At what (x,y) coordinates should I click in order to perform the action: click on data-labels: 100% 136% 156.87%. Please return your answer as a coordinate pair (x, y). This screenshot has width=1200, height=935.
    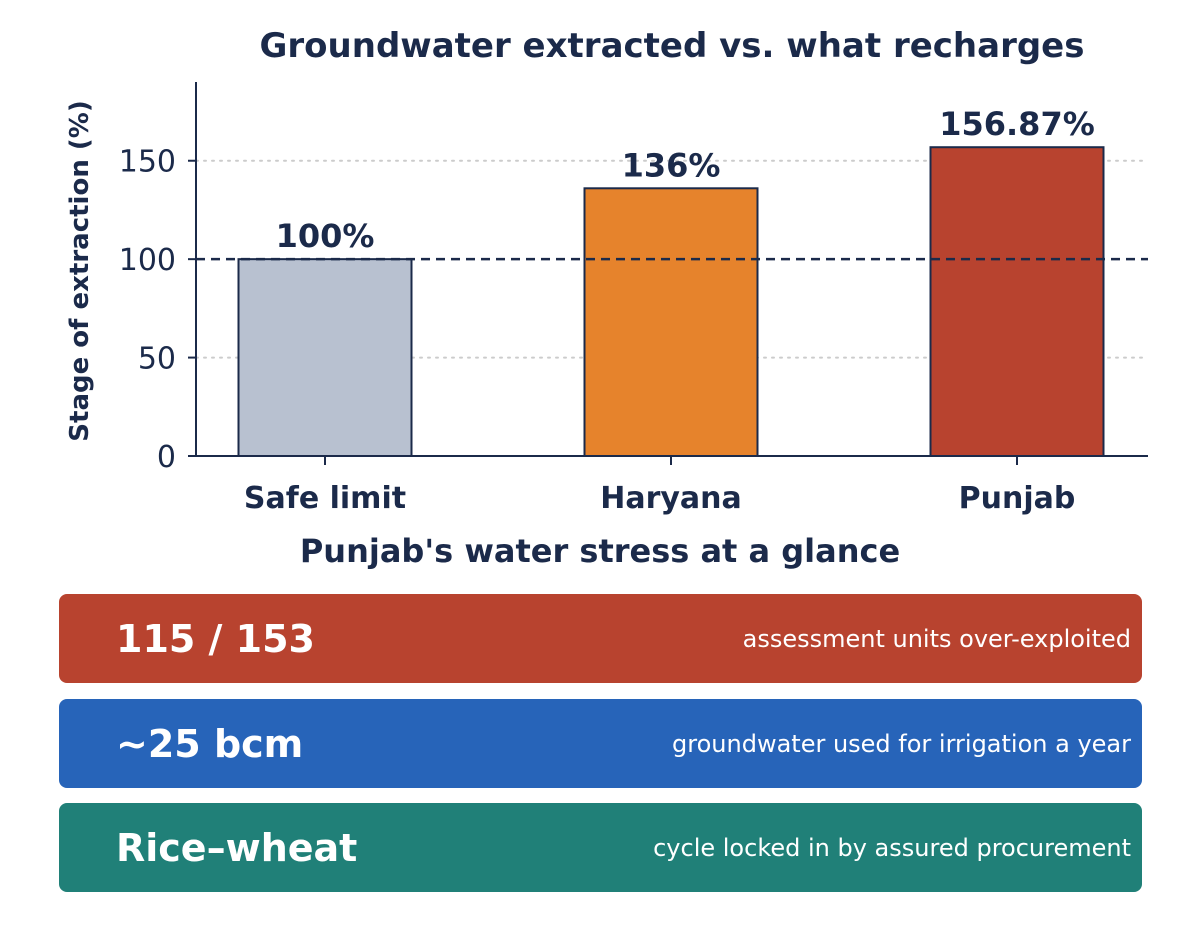
    Looking at the image, I should click on (685, 180).